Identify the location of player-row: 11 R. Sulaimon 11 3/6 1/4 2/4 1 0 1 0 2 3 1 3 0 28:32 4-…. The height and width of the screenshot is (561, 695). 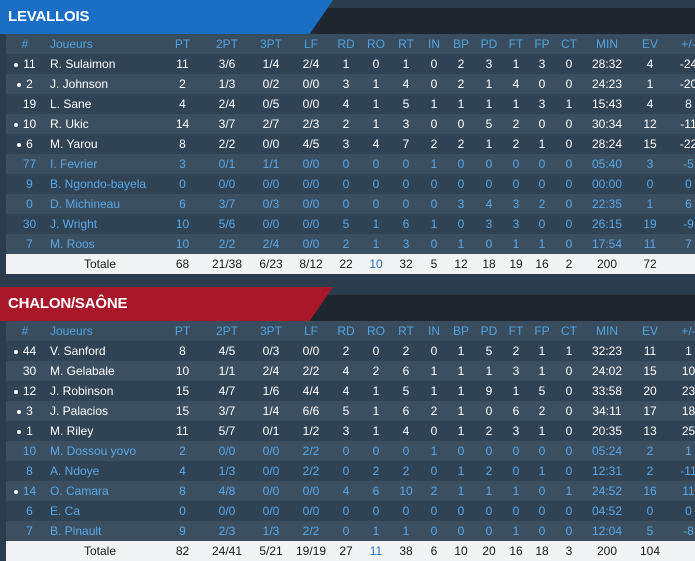
(350, 64).